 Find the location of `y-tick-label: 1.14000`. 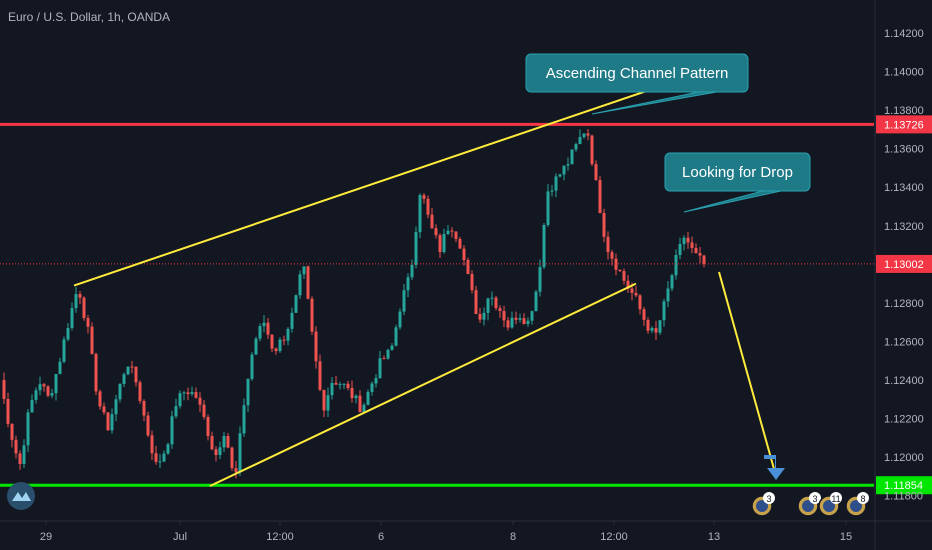

y-tick-label: 1.14000 is located at coordinates (904, 73).